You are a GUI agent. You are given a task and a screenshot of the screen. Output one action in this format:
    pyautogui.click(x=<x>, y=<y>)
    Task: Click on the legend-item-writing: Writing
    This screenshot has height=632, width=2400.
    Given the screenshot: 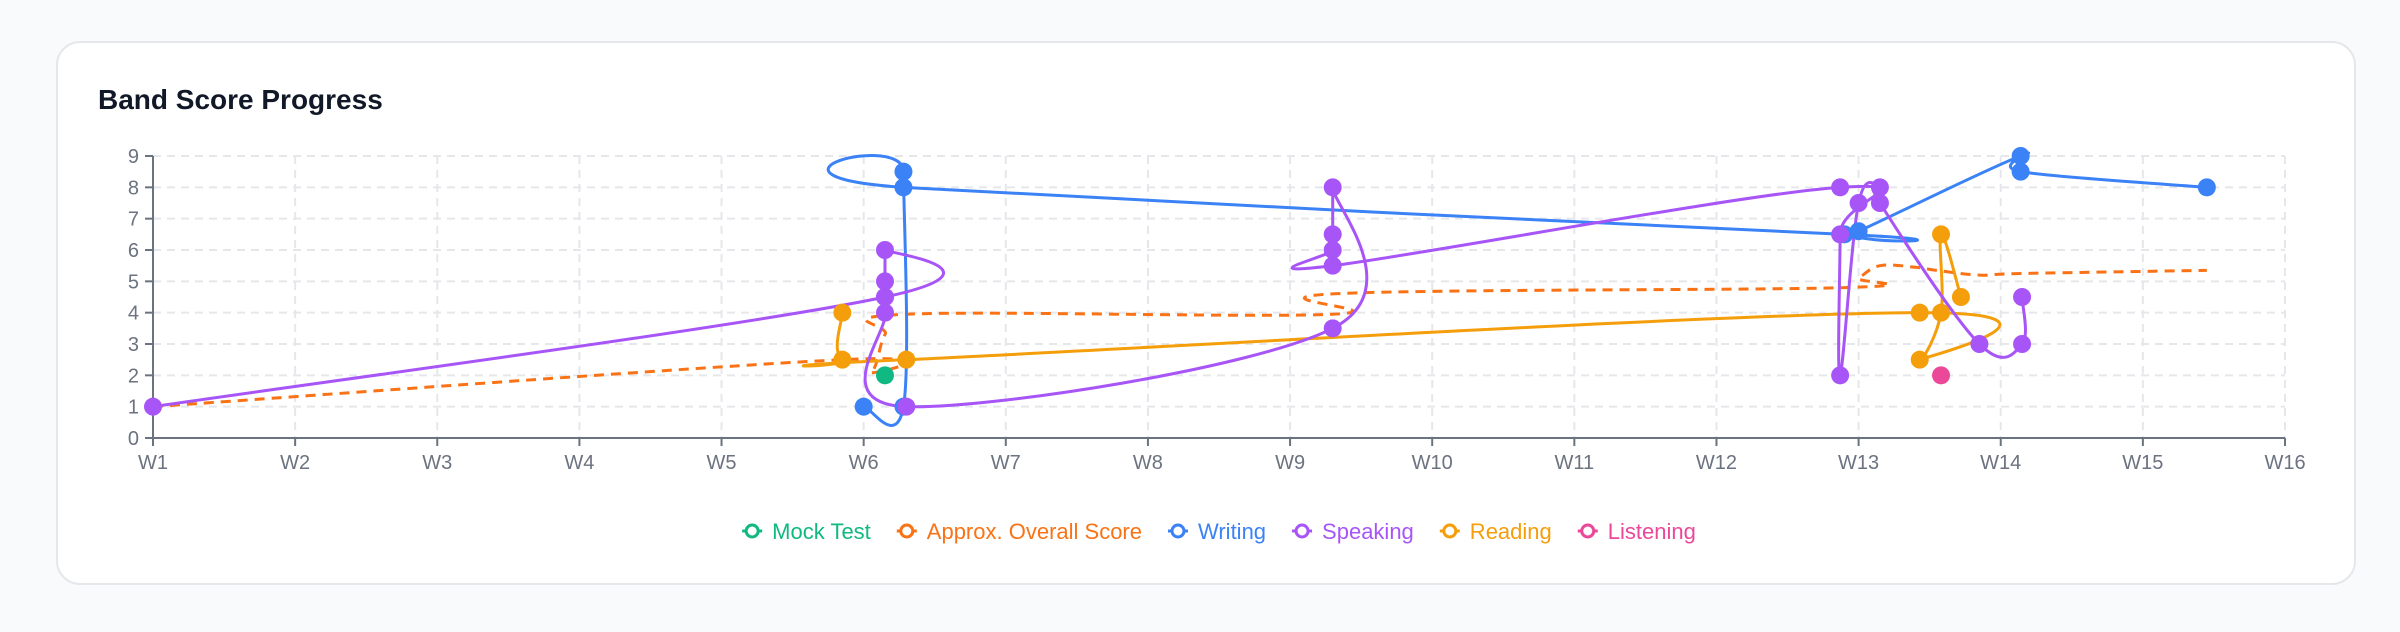 What is the action you would take?
    pyautogui.click(x=1216, y=531)
    